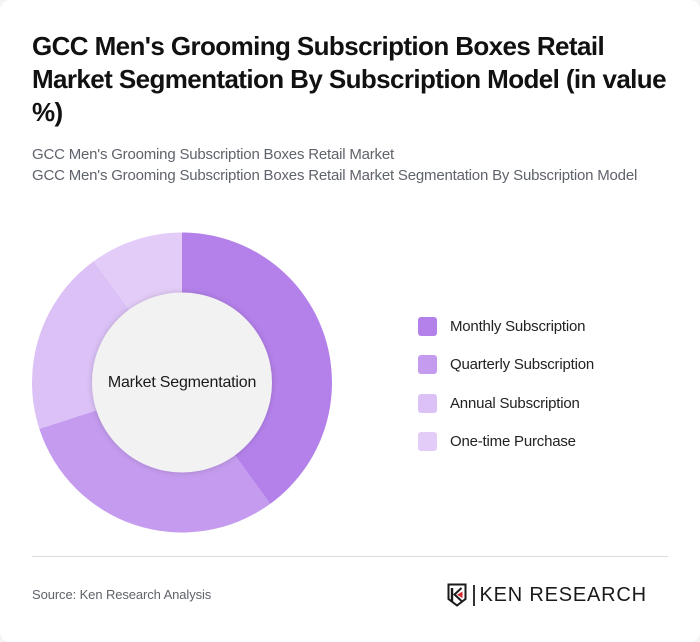 This screenshot has width=700, height=642. I want to click on legend-label: Monthly Subscription, so click(518, 326).